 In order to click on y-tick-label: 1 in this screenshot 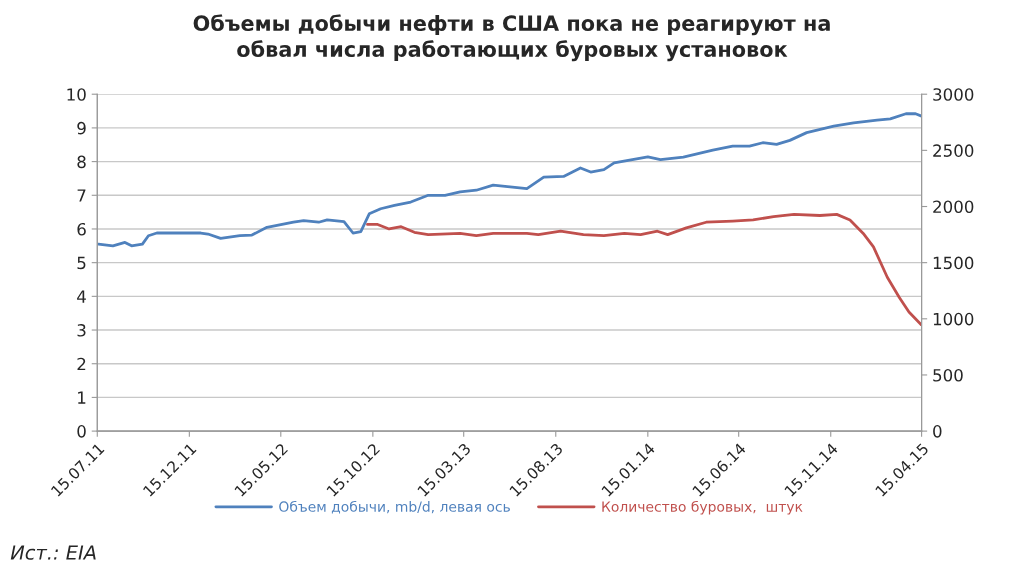, I will do `click(82, 397)`.